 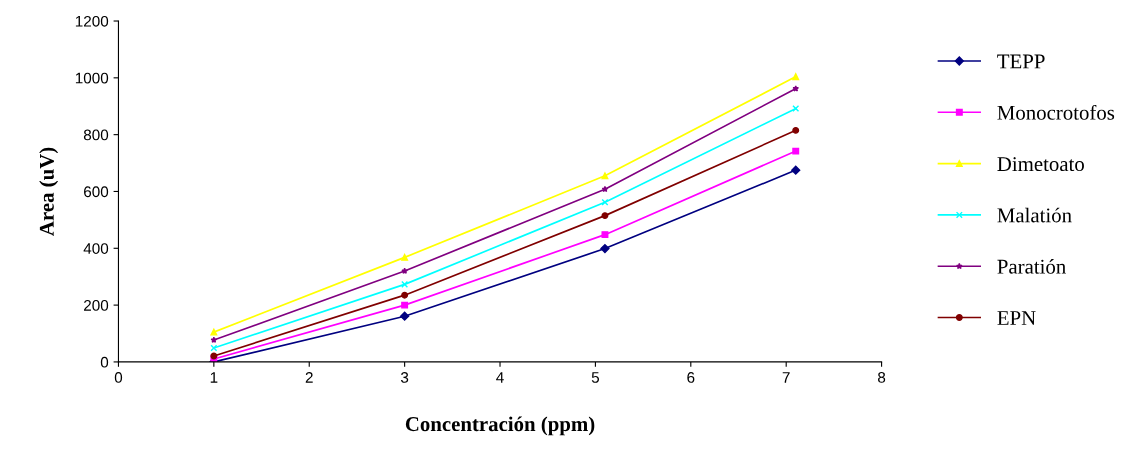 What do you see at coordinates (500, 426) in the screenshot?
I see `x-axis-title: Concentración (ppm)` at bounding box center [500, 426].